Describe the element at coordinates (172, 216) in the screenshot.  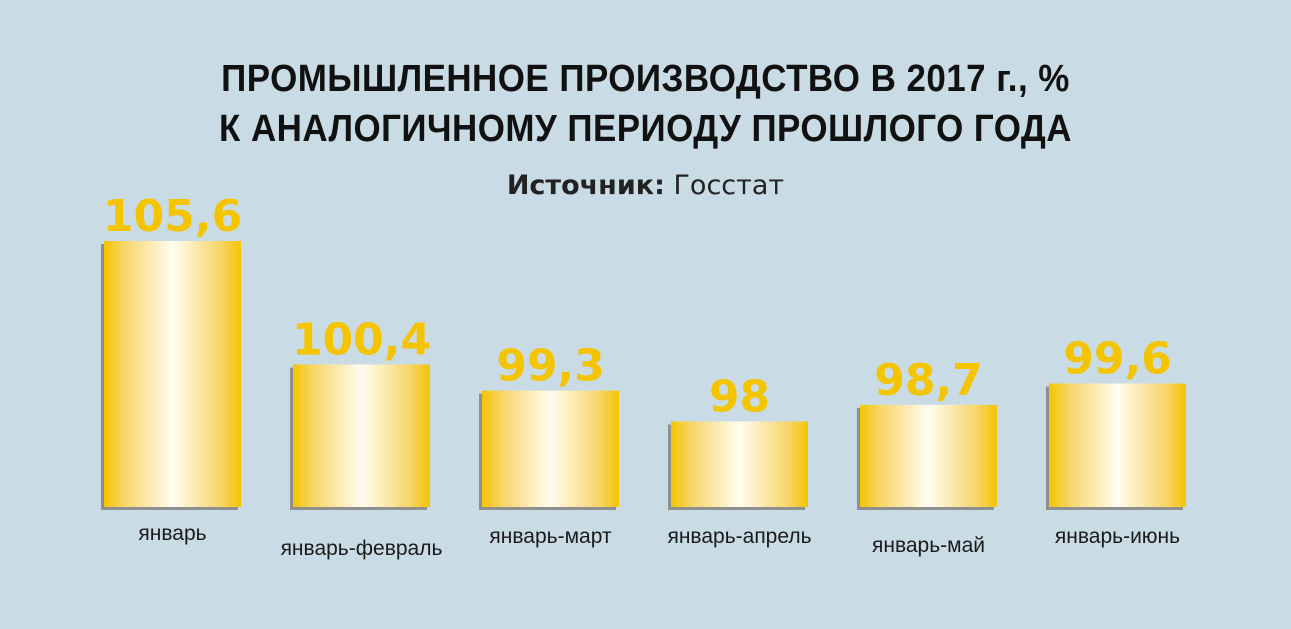
I see `data-label: 105,6` at that location.